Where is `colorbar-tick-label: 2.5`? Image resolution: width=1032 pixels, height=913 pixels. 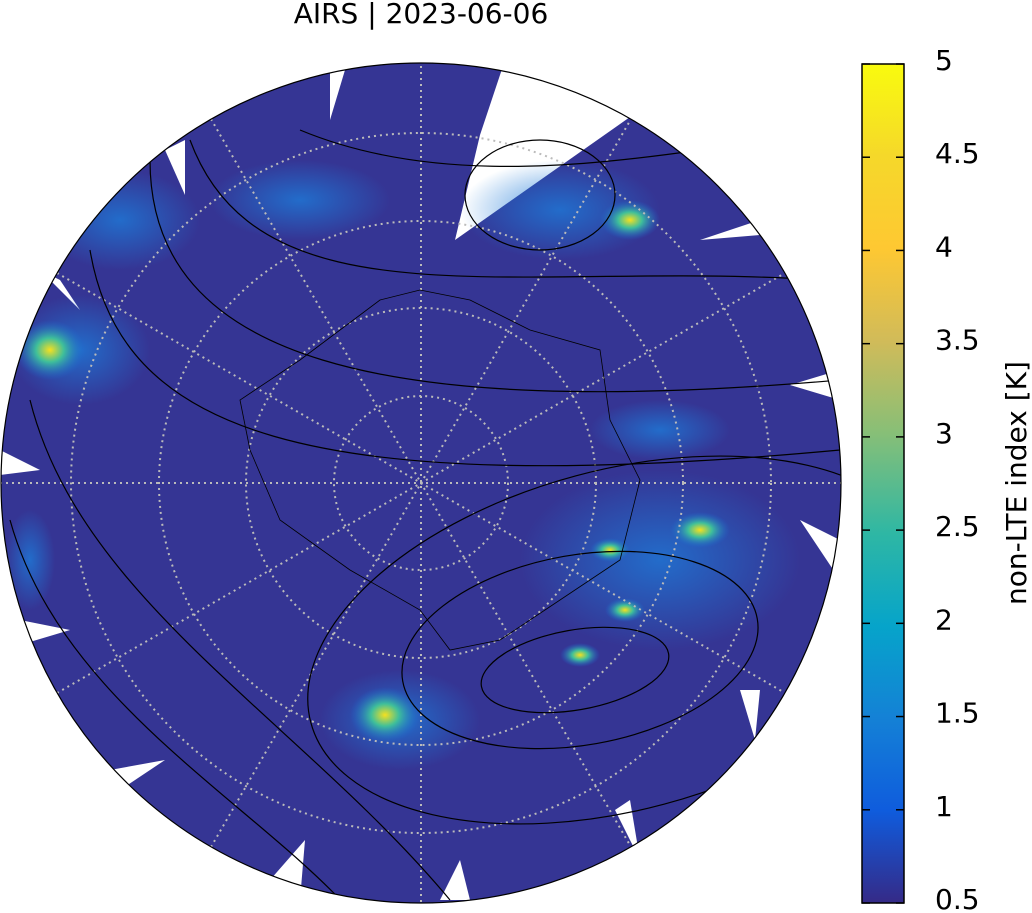
colorbar-tick-label: 2.5 is located at coordinates (957, 526).